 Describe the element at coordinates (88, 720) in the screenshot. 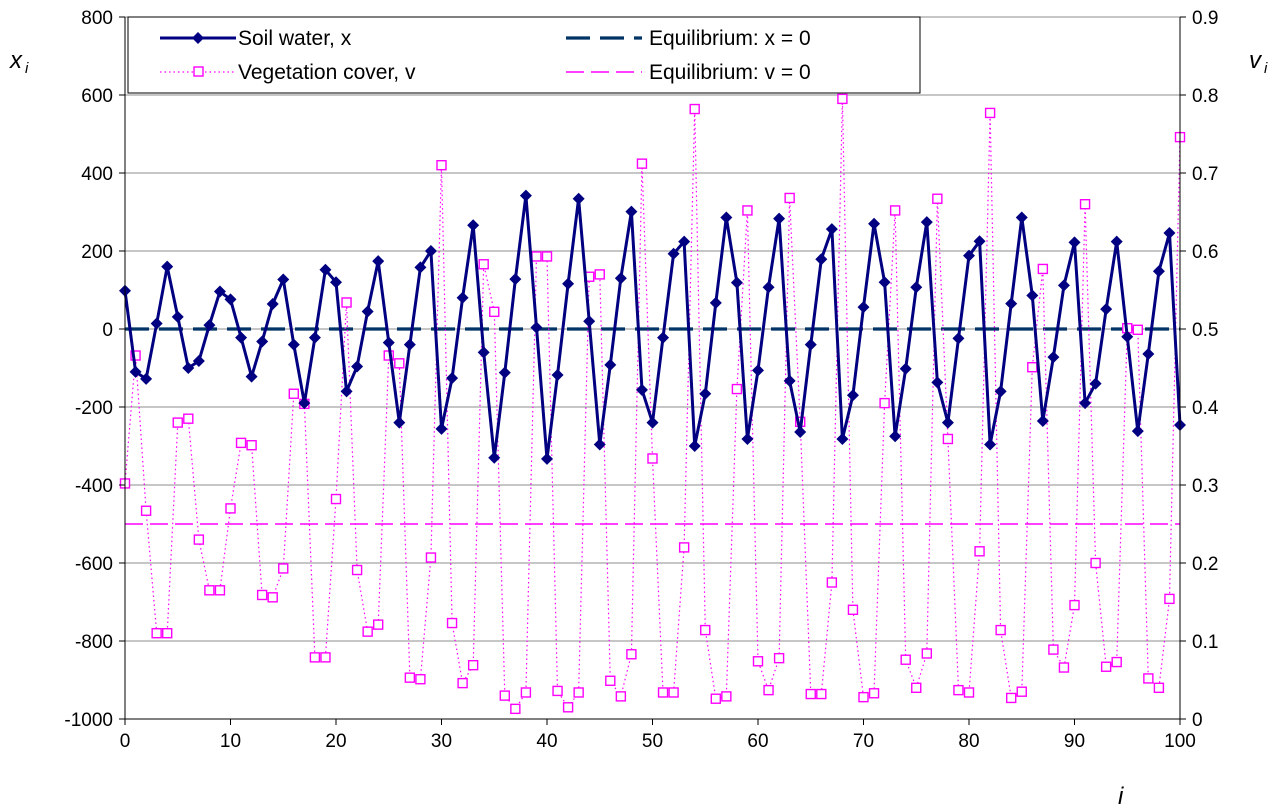

I see `y-left-tick-label: -1000` at that location.